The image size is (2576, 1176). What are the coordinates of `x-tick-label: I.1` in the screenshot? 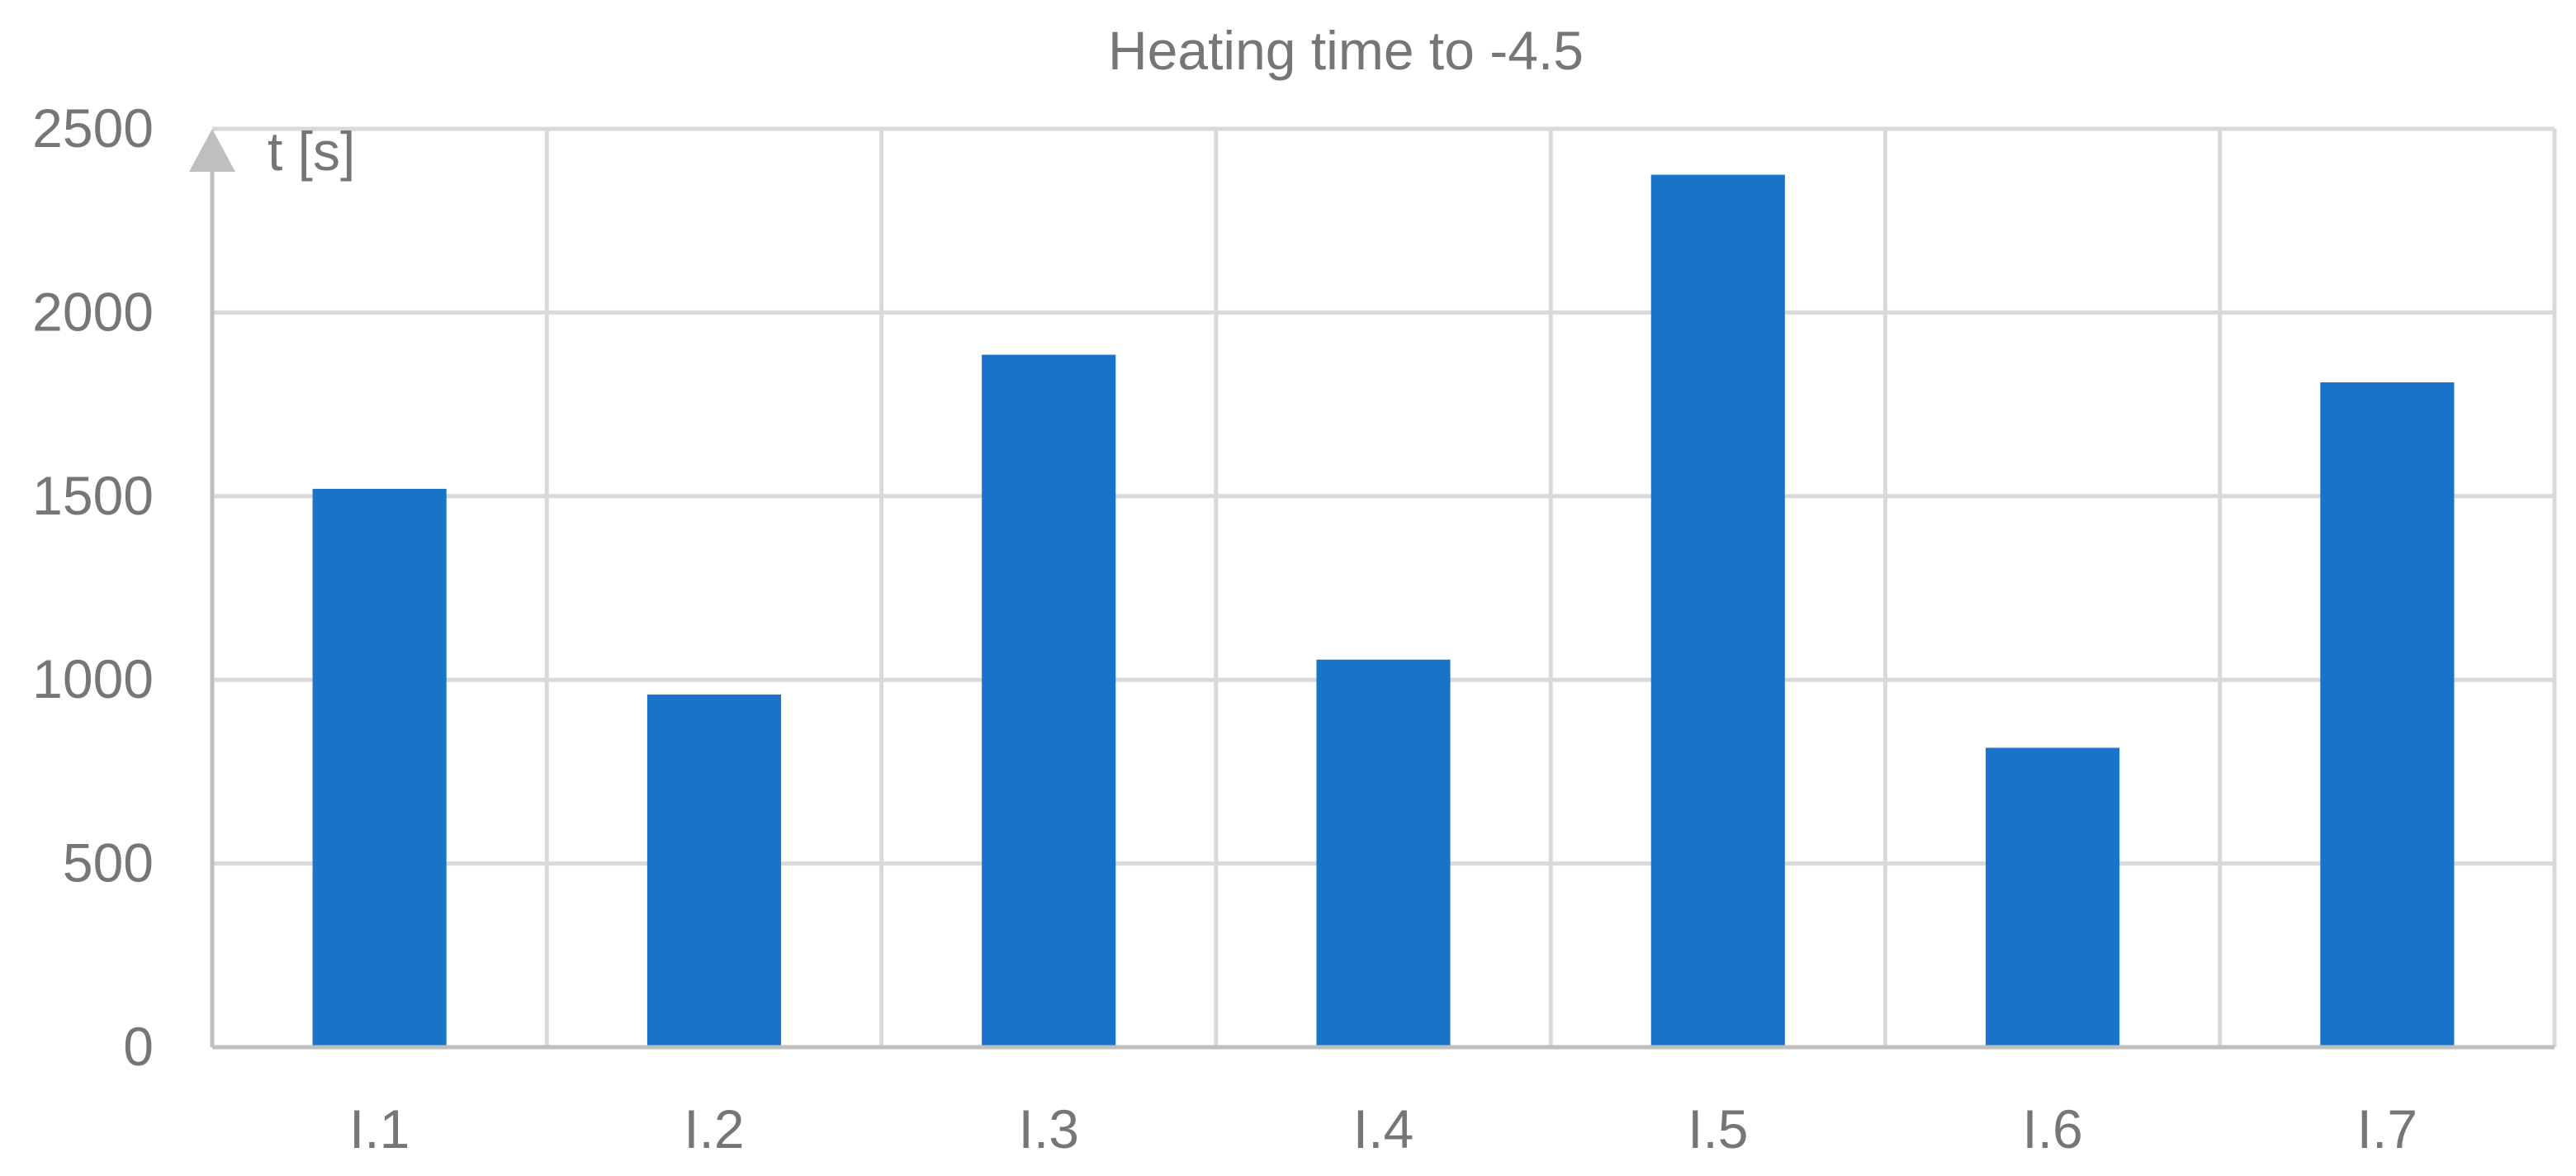 It's located at (379, 1129).